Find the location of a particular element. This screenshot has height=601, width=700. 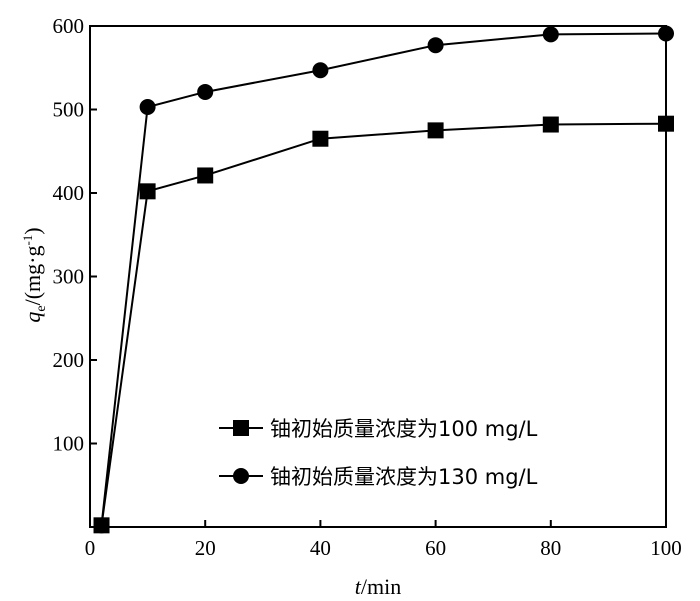

x-axis-label: t/min is located at coordinates (378, 586).